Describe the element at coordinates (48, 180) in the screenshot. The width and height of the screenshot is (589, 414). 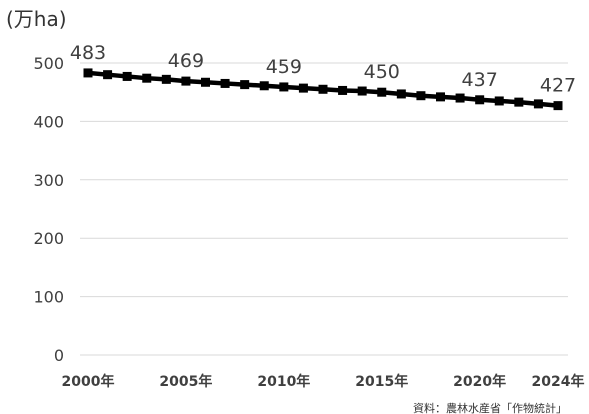
I see `y-tick-label: 300` at that location.